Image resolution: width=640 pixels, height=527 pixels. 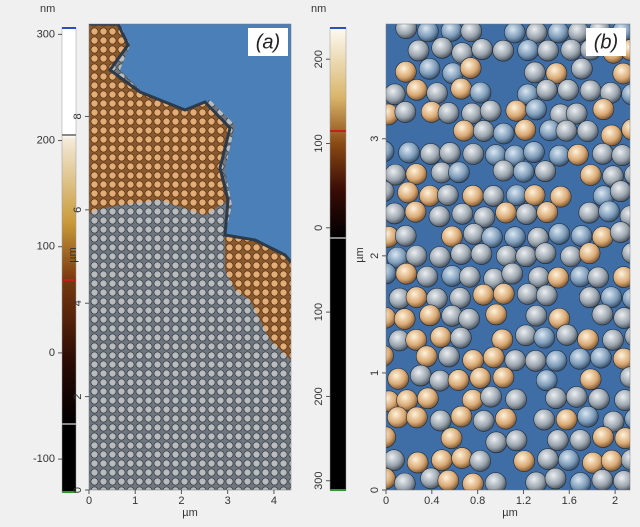 I want to click on tick-label: 1, so click(x=375, y=373).